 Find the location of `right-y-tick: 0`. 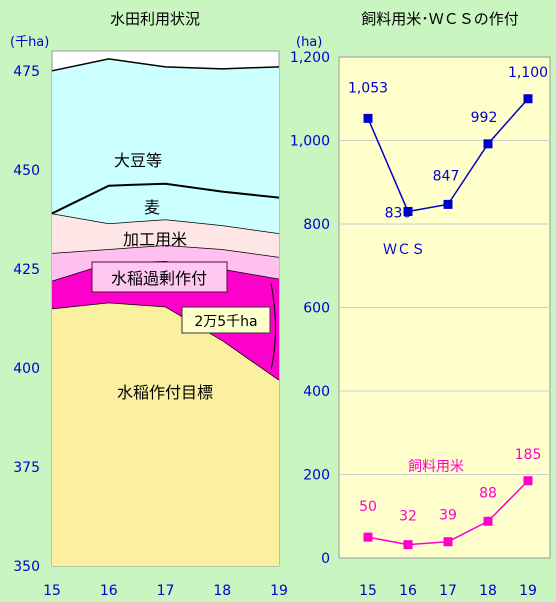

right-y-tick: 0 is located at coordinates (325, 559).